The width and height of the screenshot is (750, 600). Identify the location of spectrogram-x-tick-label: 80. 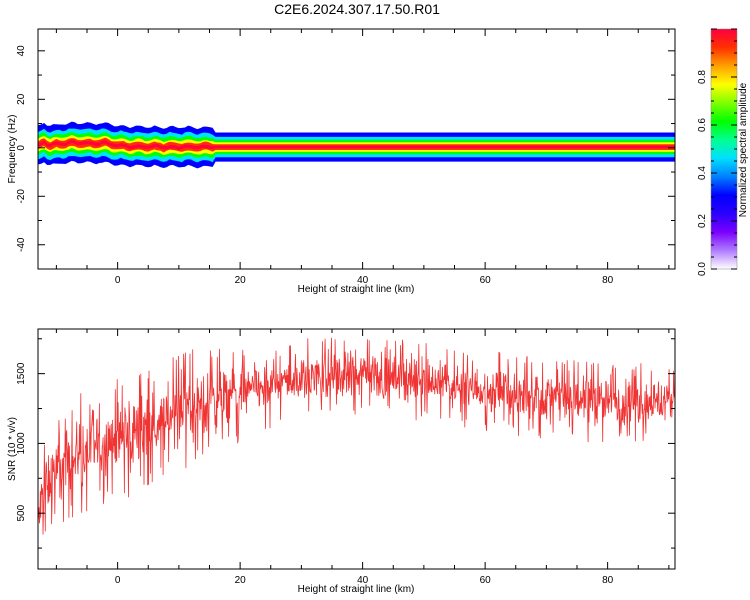
(608, 280).